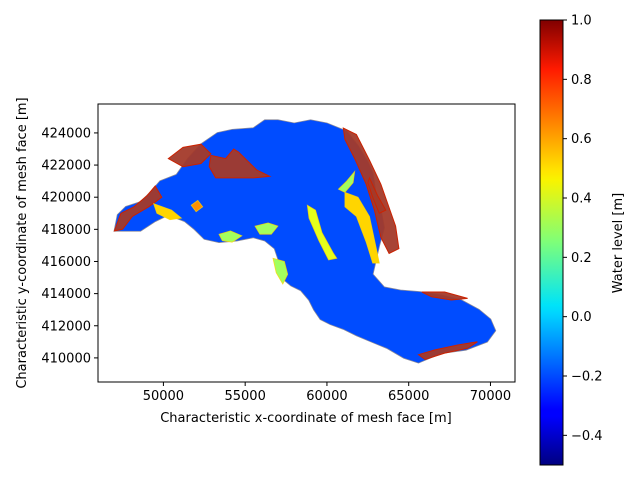 The image size is (640, 480). I want to click on colorbar-tick-label: 0.4, so click(581, 199).